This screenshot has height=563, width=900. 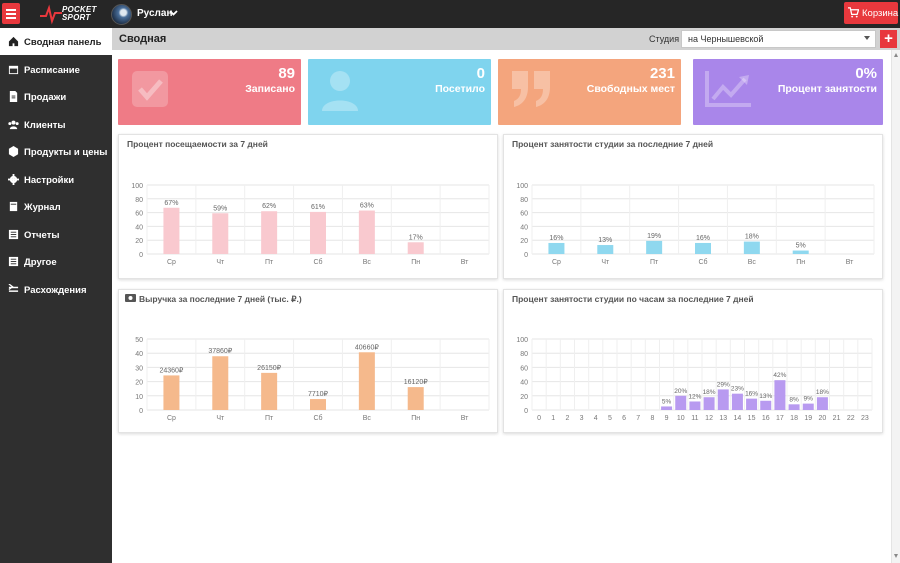 What do you see at coordinates (823, 418) in the screenshot?
I see `x-tick-label: 20` at bounding box center [823, 418].